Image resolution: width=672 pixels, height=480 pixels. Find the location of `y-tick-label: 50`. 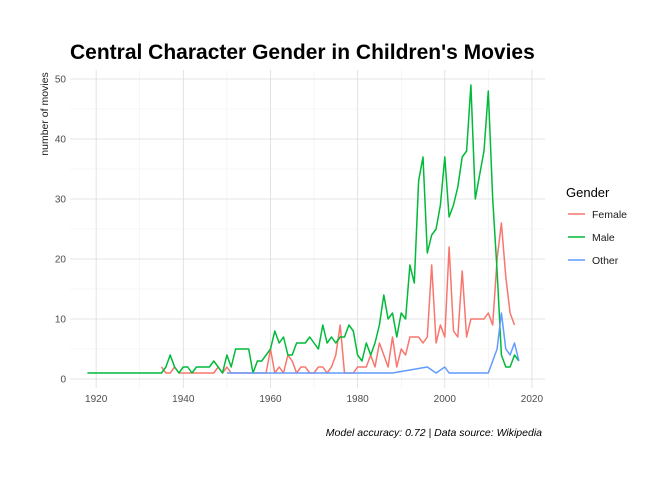

y-tick-label: 50 is located at coordinates (61, 80).